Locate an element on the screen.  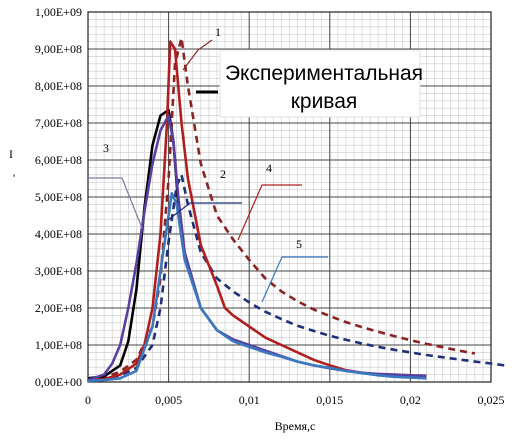
y-axis-stray-mark-1: I is located at coordinates (11, 154).